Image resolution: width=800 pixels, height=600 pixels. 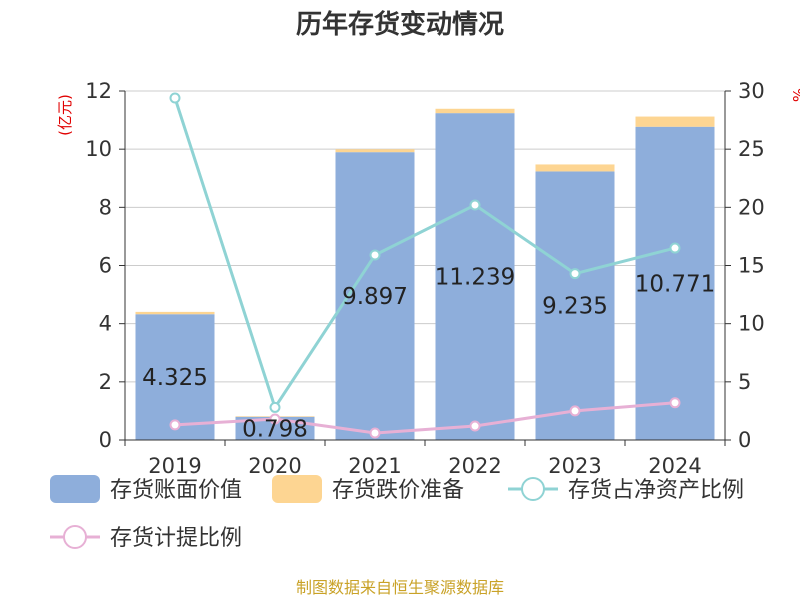 What do you see at coordinates (656, 490) in the screenshot?
I see `legend-label: 存货占净资产比例` at bounding box center [656, 490].